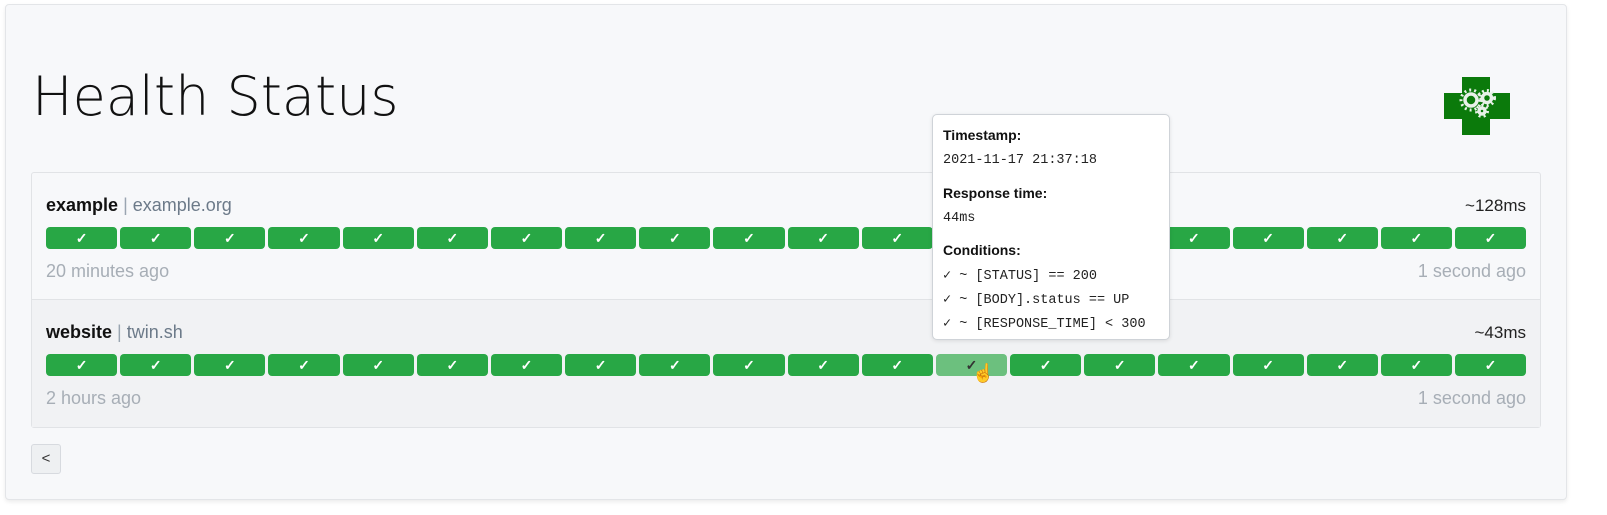 This screenshot has width=1607, height=515. Describe the element at coordinates (82, 205) in the screenshot. I see `service-title: example` at that location.